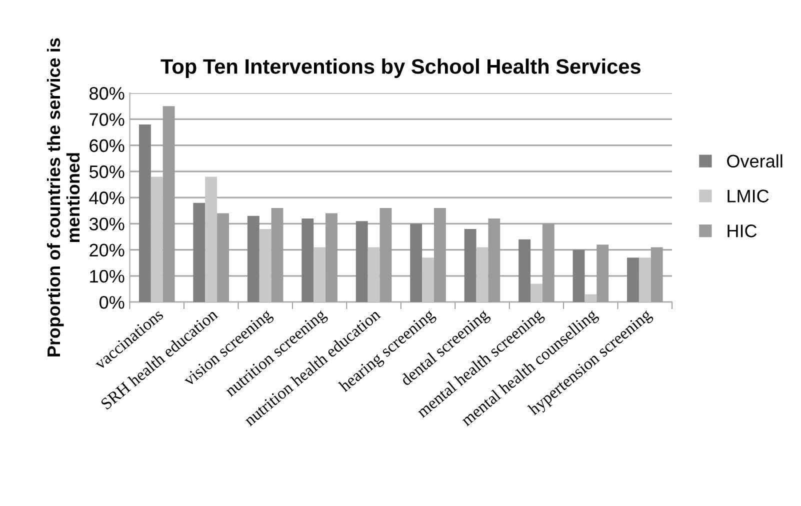 The width and height of the screenshot is (801, 506). What do you see at coordinates (107, 93) in the screenshot?
I see `y-tick-label: 80%` at bounding box center [107, 93].